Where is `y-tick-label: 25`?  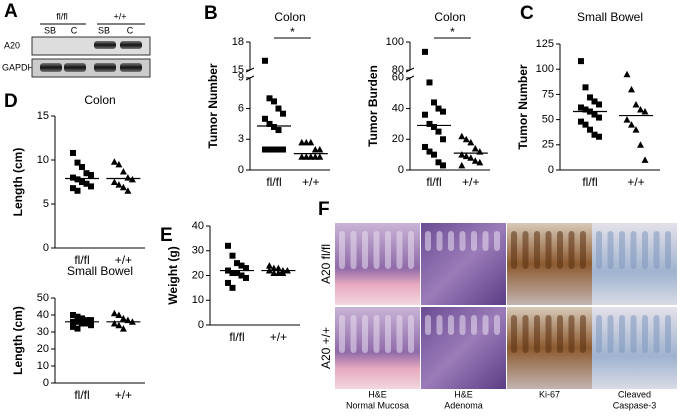
y-tick-label: 25 is located at coordinates (548, 145).